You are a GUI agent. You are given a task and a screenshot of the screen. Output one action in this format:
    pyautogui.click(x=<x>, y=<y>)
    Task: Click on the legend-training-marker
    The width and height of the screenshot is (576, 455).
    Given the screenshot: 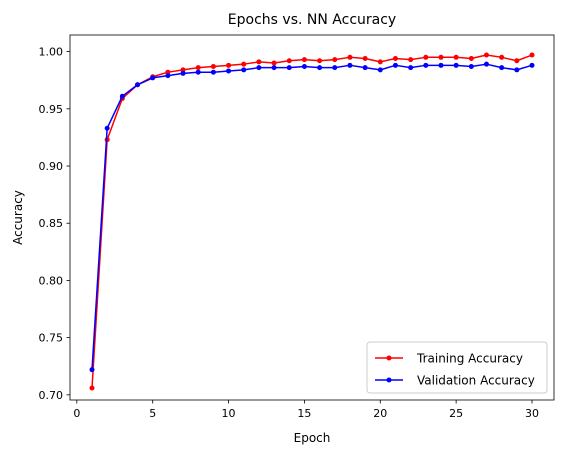 What is the action you would take?
    pyautogui.click(x=389, y=358)
    